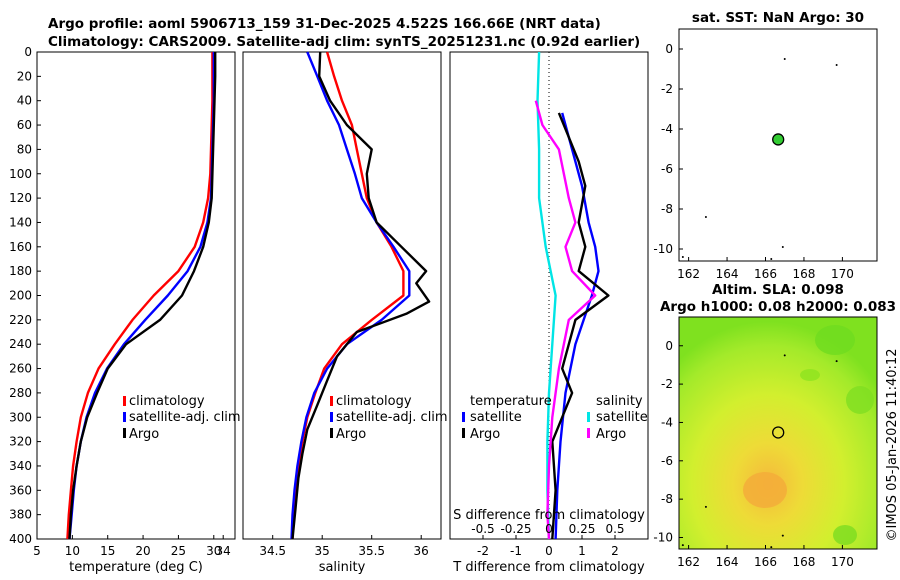 Image resolution: width=900 pixels, height=580 pixels. What do you see at coordinates (753, 161) in the screenshot?
I see `sst-map: 162 164 166 168 170 0 -2 -4 -6 -8 -10` at bounding box center [753, 161].